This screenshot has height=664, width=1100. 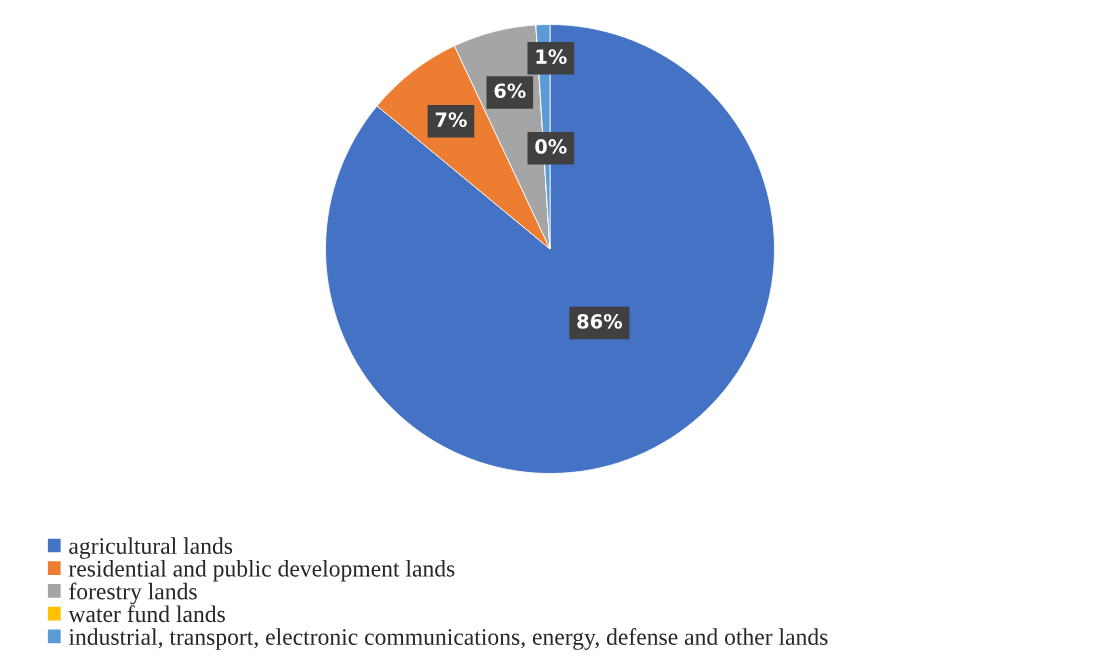 What do you see at coordinates (451, 119) in the screenshot?
I see `data-label: 7%` at bounding box center [451, 119].